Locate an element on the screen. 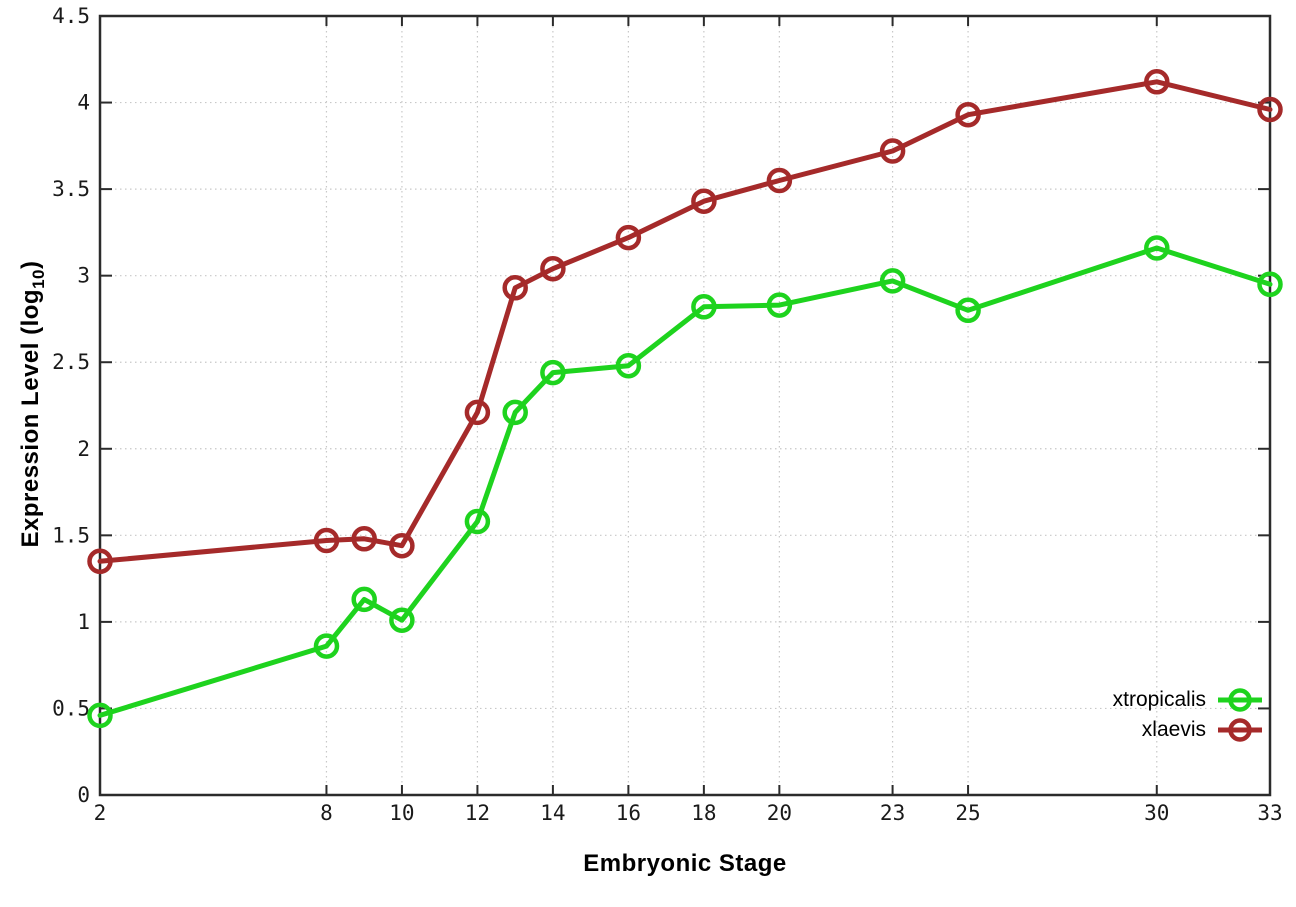  x-tick-label: 23 is located at coordinates (892, 813).